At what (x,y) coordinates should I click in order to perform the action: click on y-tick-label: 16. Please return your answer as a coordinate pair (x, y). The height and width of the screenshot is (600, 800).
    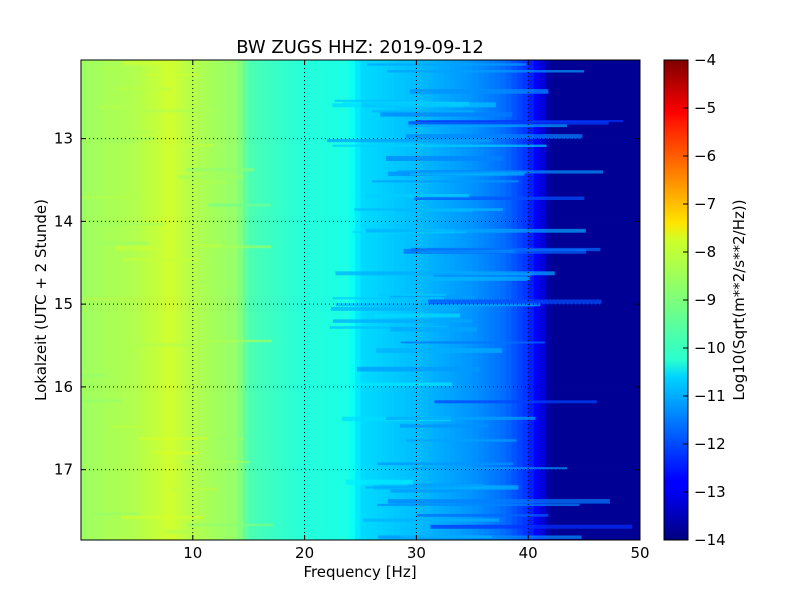
    Looking at the image, I should click on (63, 387).